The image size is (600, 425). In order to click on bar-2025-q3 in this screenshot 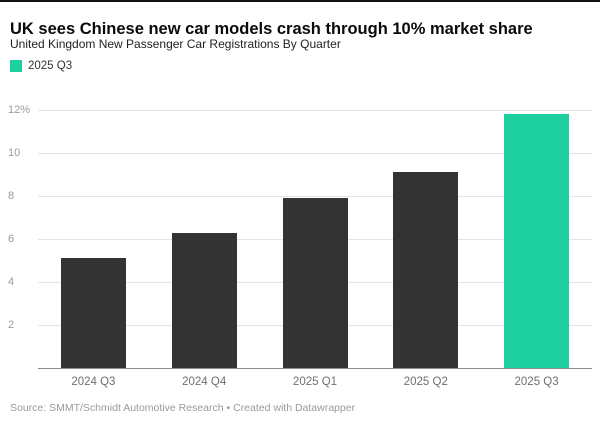, I will do `click(537, 241)`.